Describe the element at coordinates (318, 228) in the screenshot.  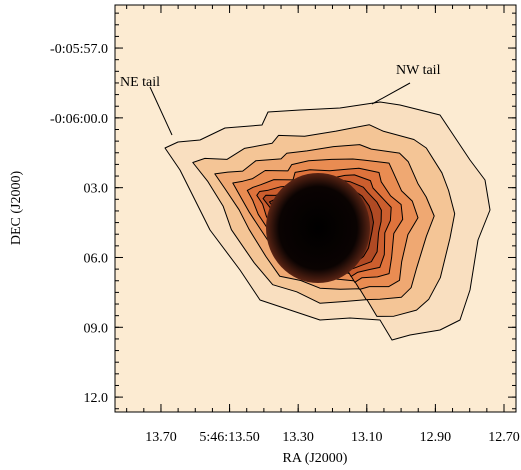
I see `core` at that location.